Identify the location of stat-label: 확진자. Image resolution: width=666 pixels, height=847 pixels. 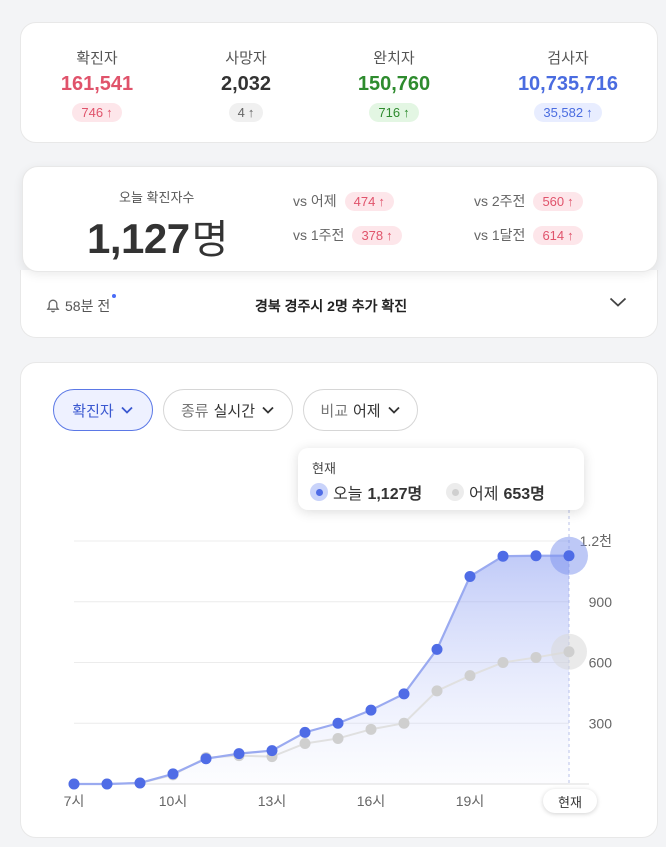
(97, 58).